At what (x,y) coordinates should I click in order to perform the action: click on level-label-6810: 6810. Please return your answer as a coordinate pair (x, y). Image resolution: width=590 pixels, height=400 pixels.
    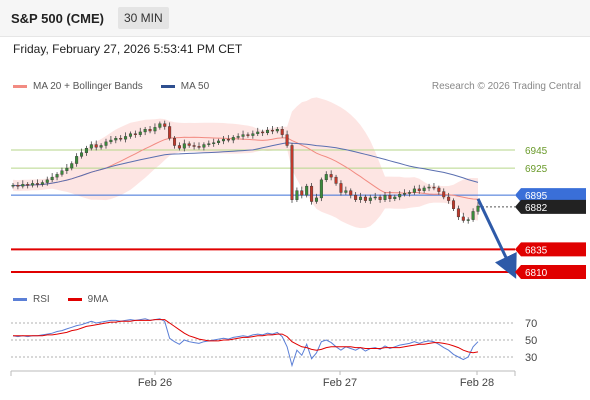
    Looking at the image, I should click on (536, 273).